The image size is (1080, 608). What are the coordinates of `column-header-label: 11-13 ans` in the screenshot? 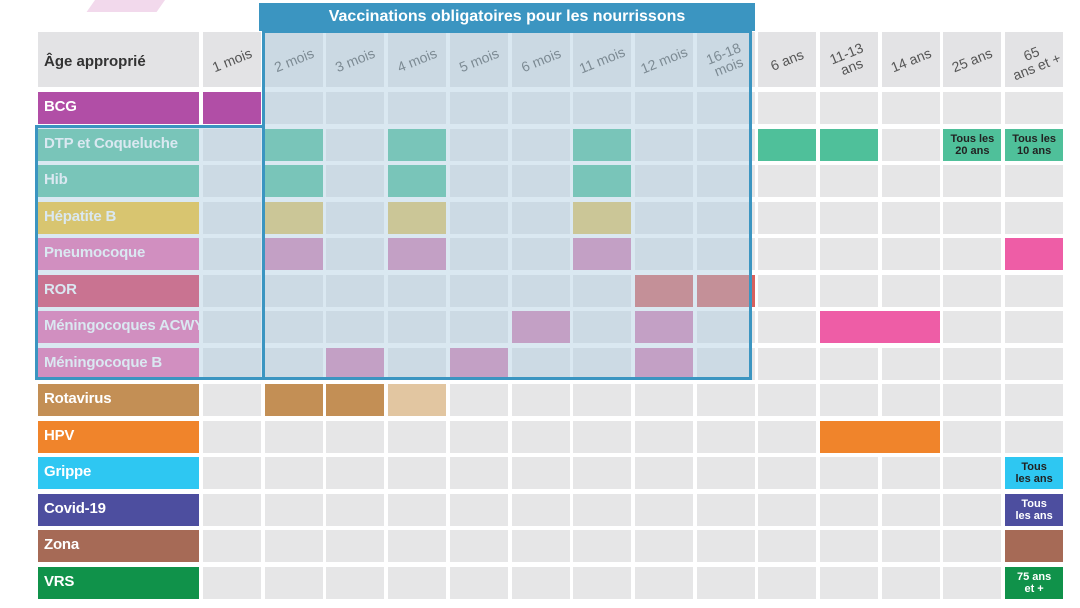 It's located at (846, 58).